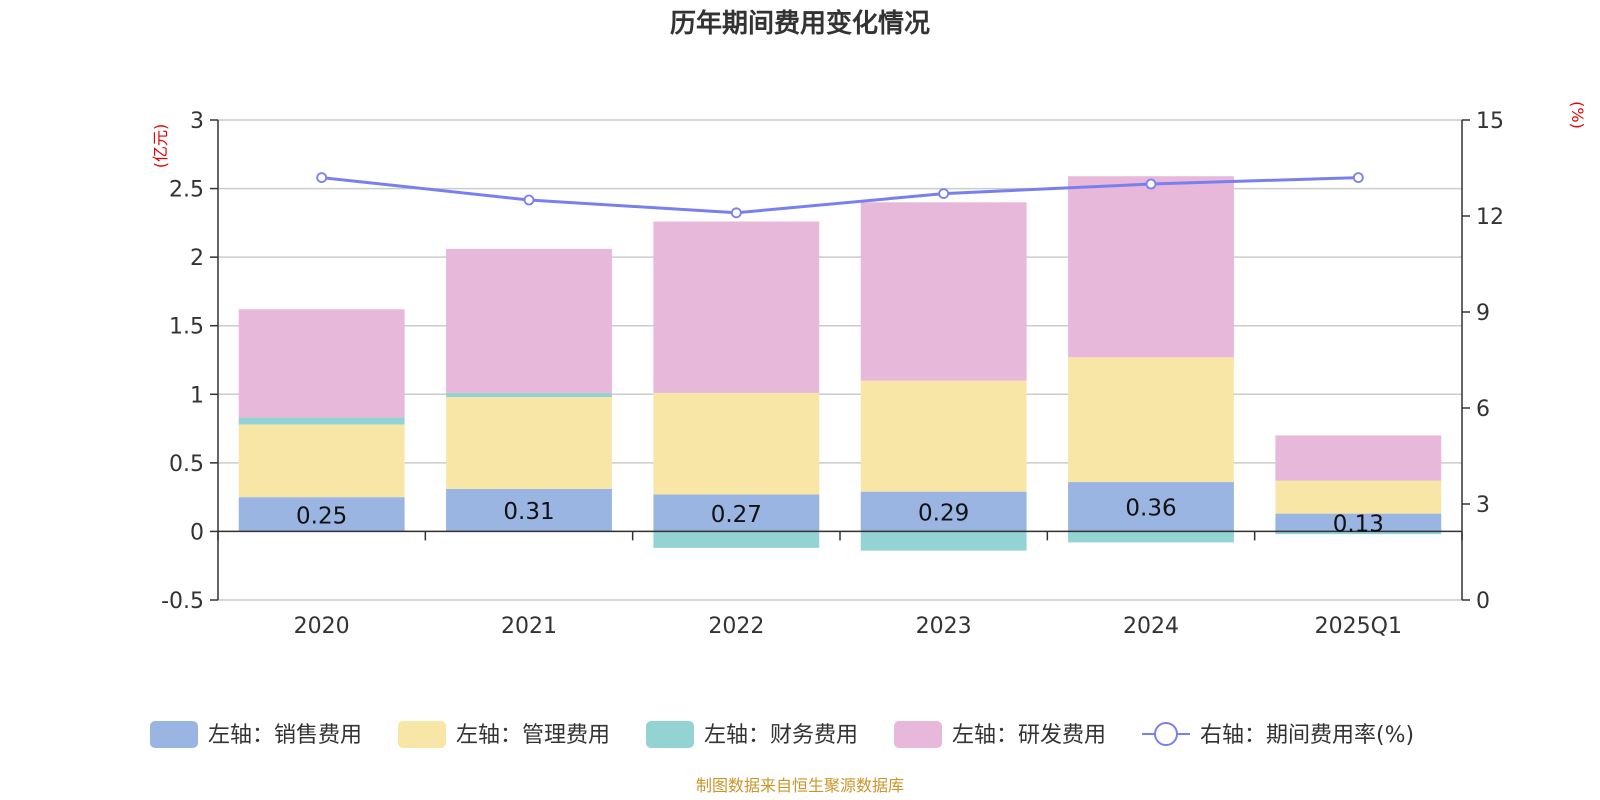 This screenshot has width=1600, height=800. I want to click on x-axis-tick-label: 2022, so click(736, 626).